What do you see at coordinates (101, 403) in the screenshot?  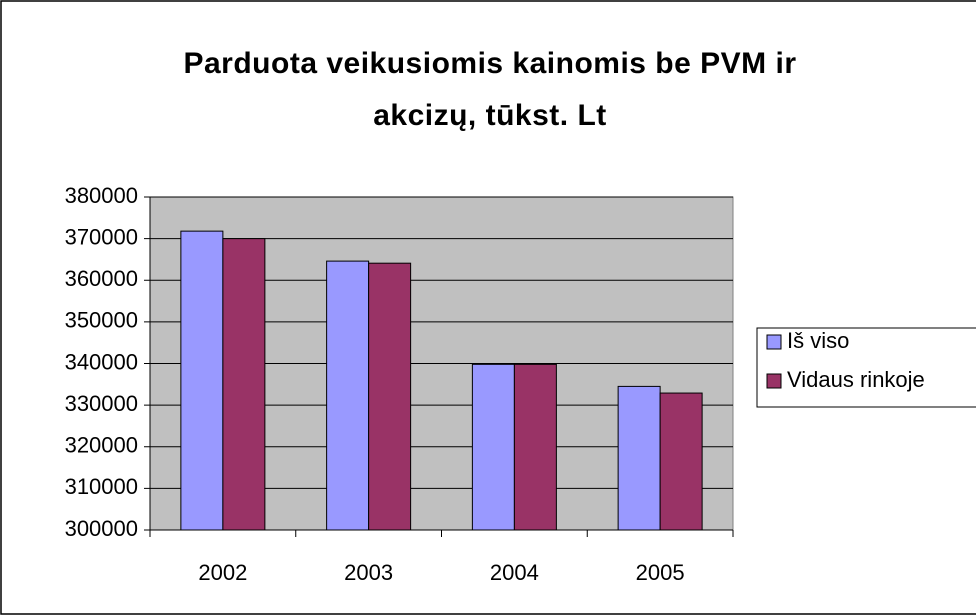 I see `y-tick-label: 330000` at bounding box center [101, 403].